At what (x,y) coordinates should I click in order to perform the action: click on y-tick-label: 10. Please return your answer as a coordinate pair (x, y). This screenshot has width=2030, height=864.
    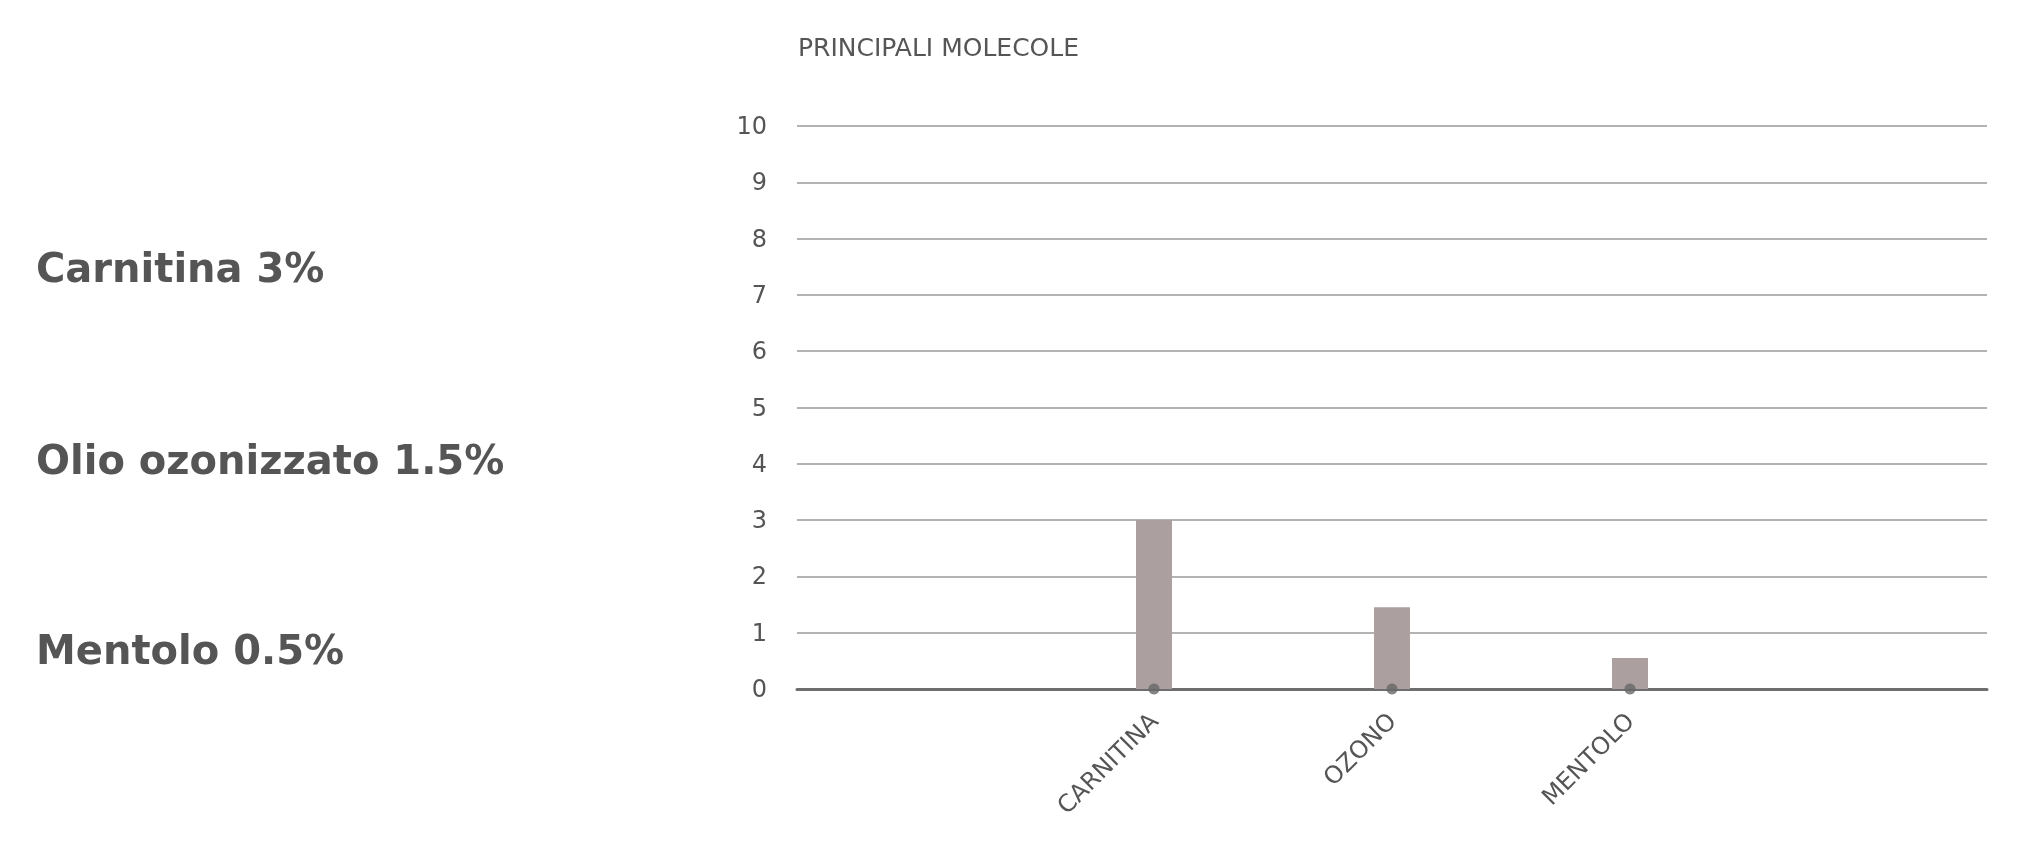
    Looking at the image, I should click on (751, 126).